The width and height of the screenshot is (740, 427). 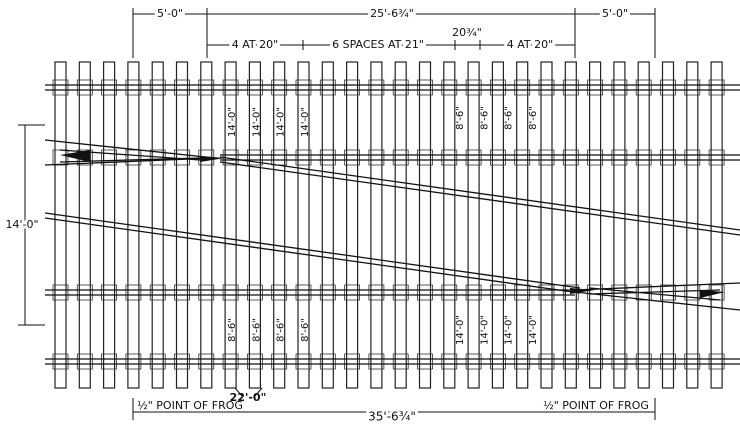 I want to click on dim-label: 25'-6¾", so click(x=392, y=13).